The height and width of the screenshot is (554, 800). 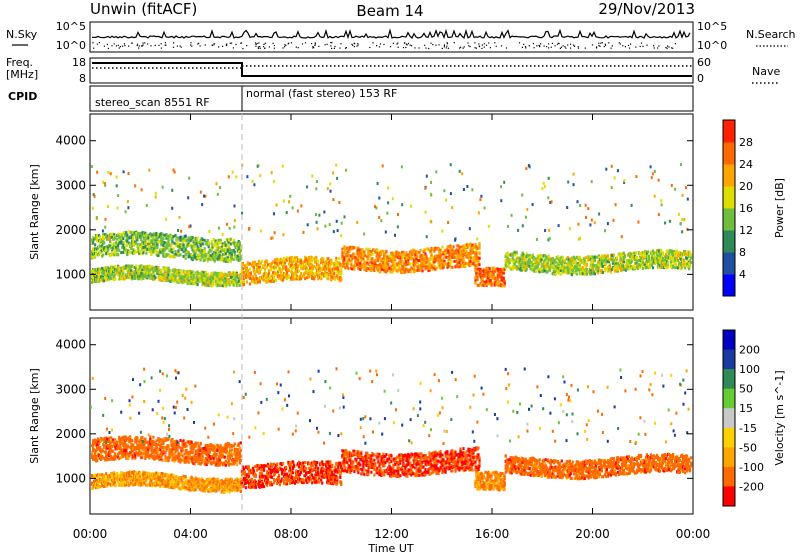 I want to click on noise-left-label: N.Sky, so click(x=22, y=34).